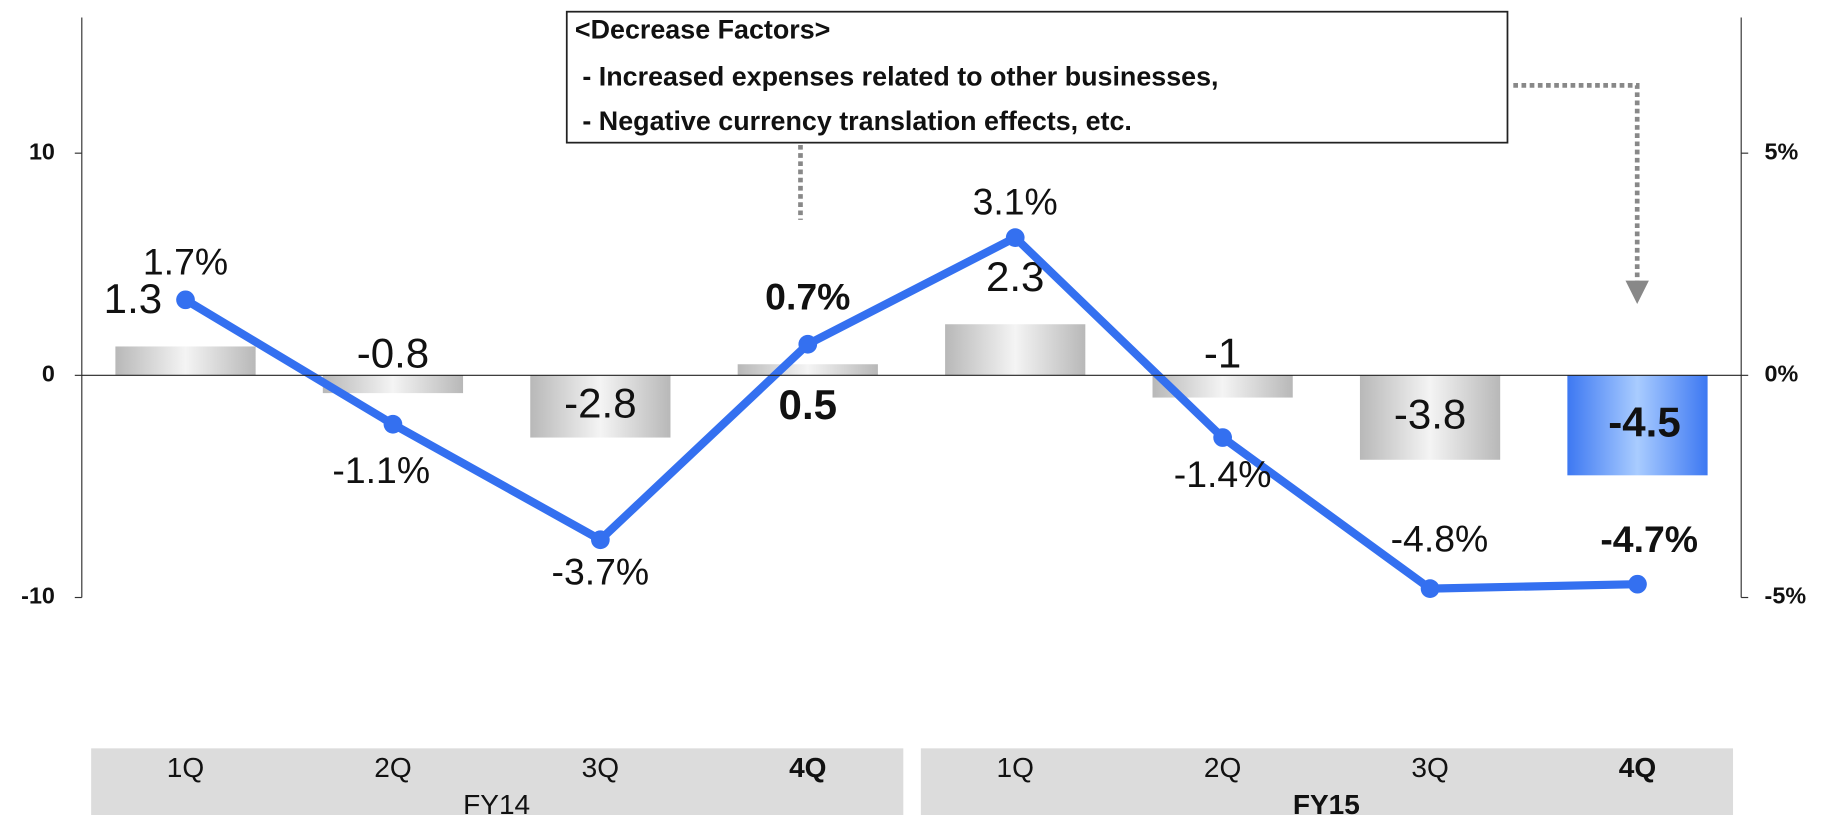 The width and height of the screenshot is (1823, 815). I want to click on line-label: -3.7%, so click(601, 572).